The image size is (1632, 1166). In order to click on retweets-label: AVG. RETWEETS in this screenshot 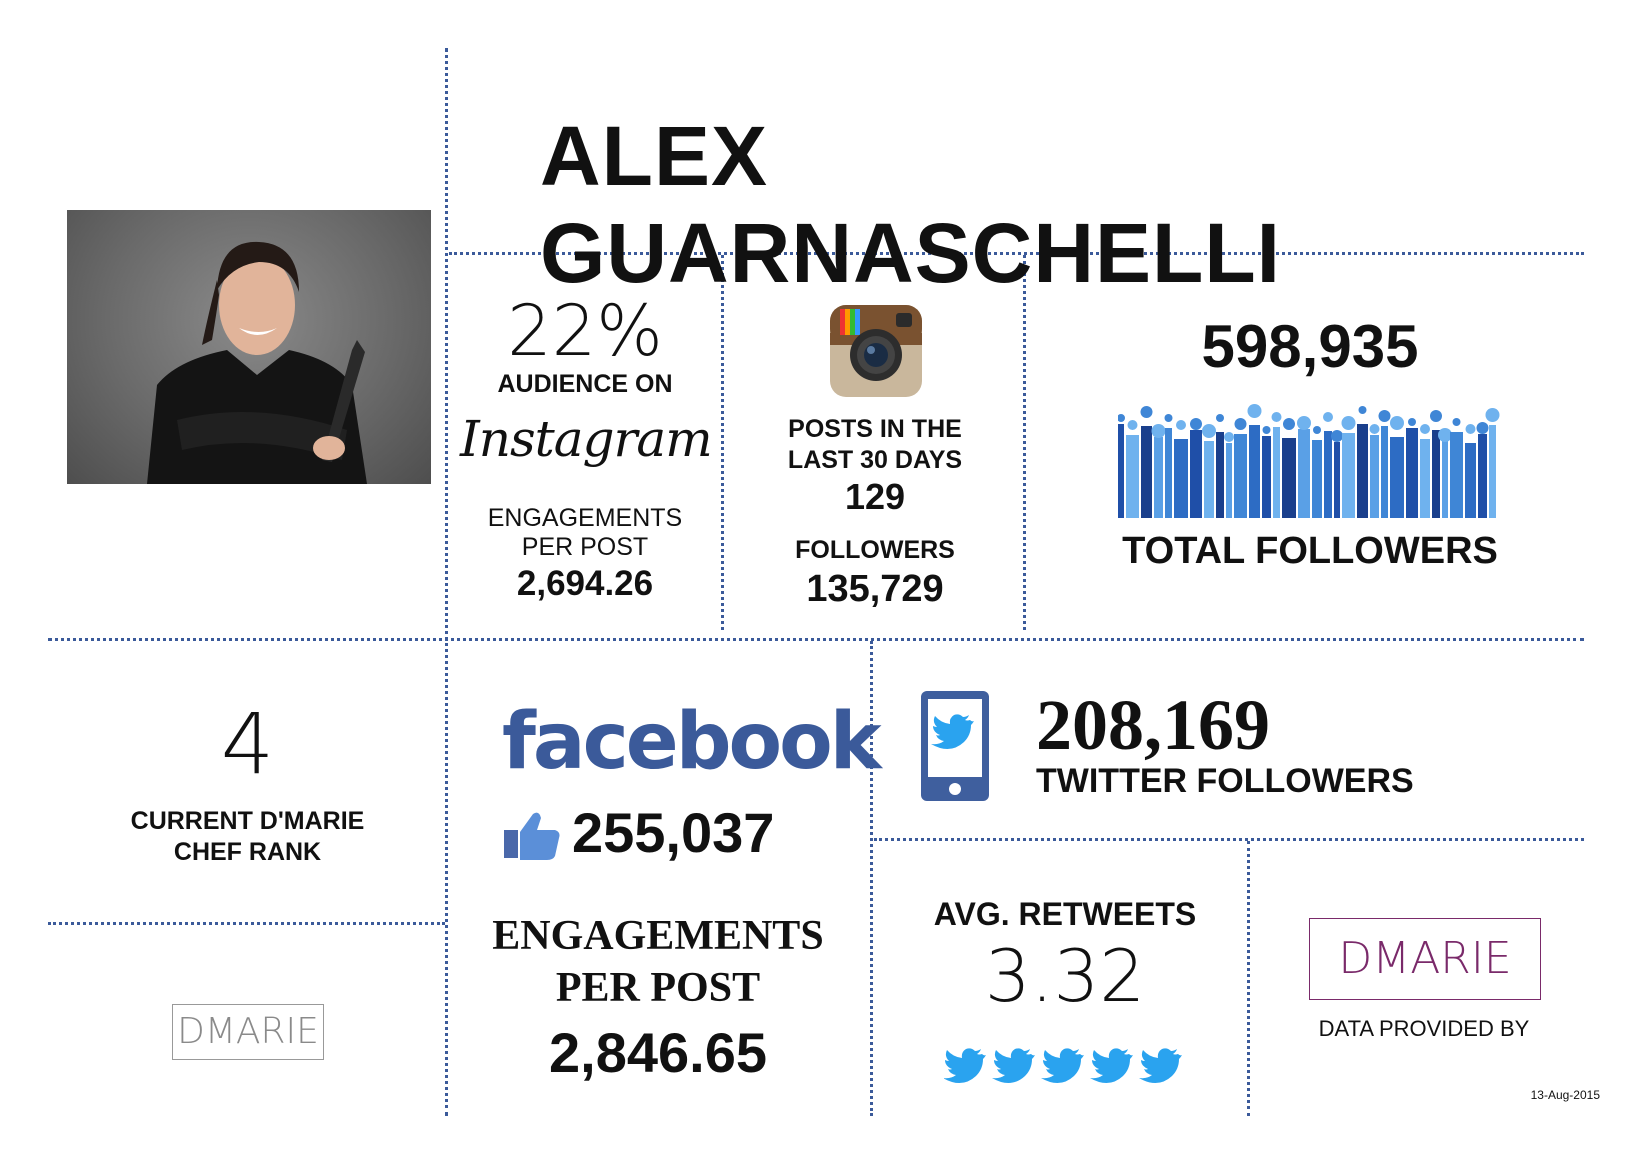, I will do `click(1065, 914)`.